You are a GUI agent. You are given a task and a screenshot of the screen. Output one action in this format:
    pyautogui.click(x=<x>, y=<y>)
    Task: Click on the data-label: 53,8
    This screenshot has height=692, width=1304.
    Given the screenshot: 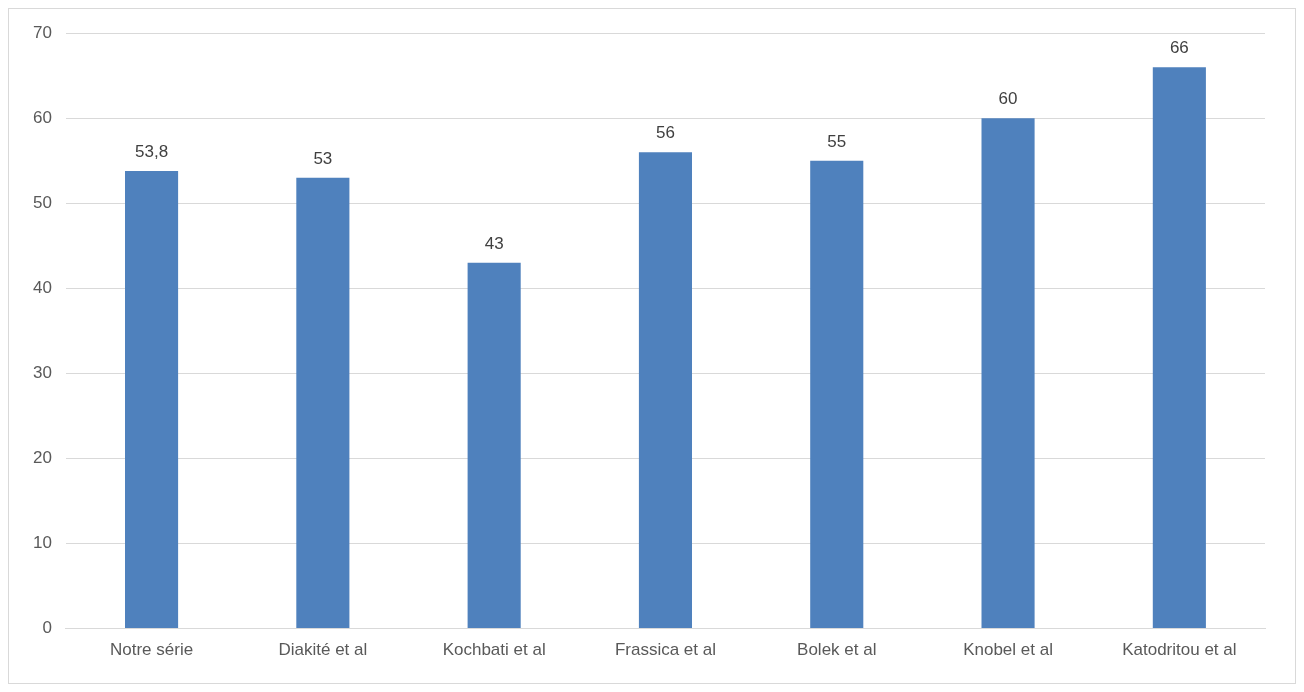 What is the action you would take?
    pyautogui.click(x=152, y=152)
    